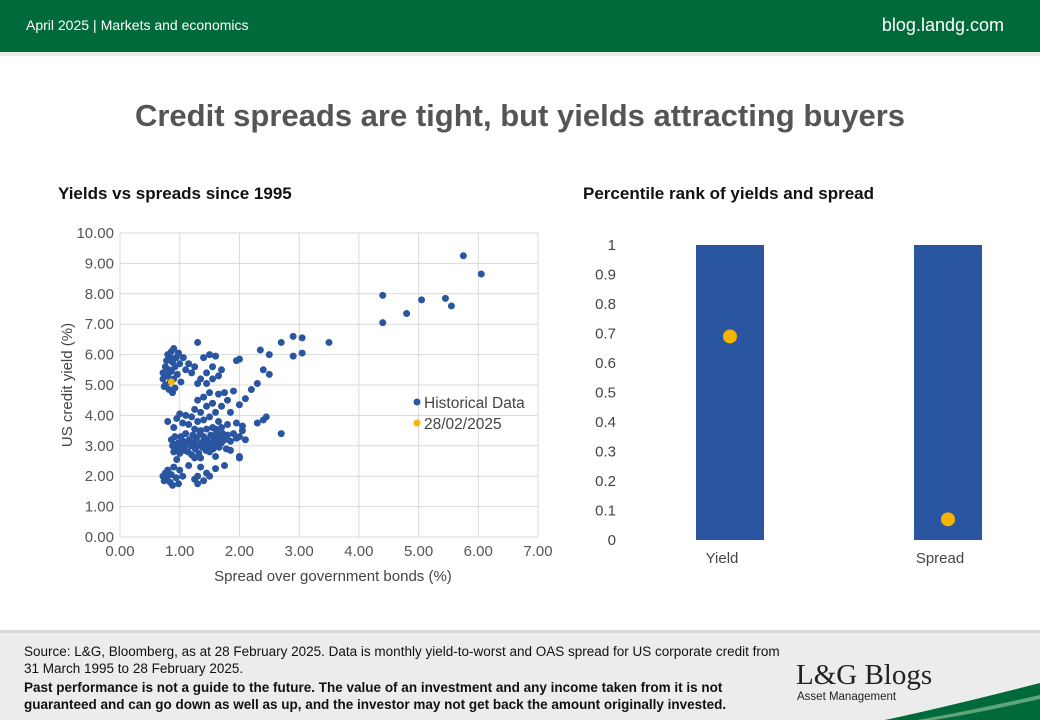 The image size is (1040, 720). I want to click on y-tick-label: 8.00, so click(99, 294).